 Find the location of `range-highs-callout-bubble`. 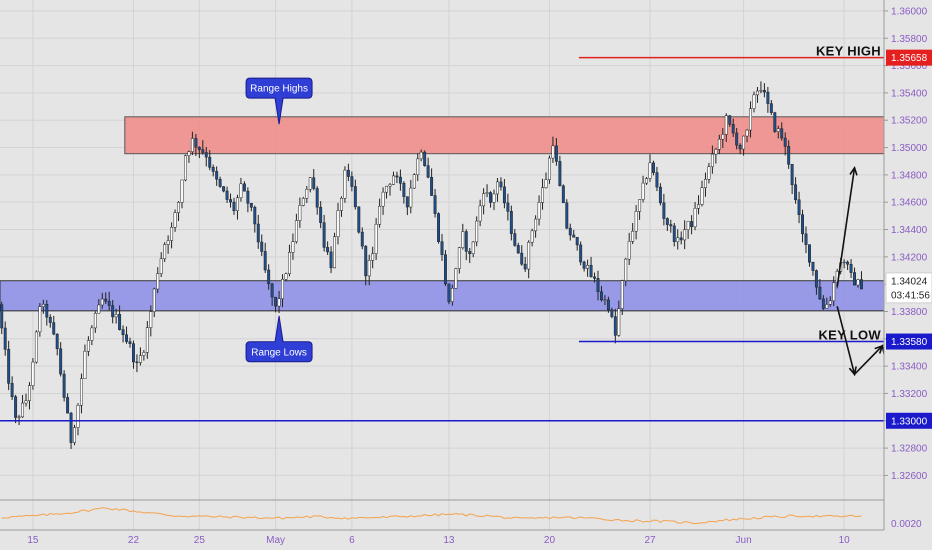

range-highs-callout-bubble is located at coordinates (279, 101).